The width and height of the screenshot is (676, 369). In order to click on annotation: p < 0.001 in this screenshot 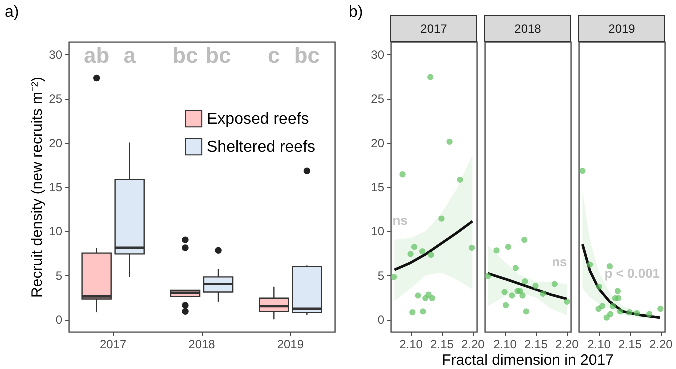, I will do `click(632, 274)`.